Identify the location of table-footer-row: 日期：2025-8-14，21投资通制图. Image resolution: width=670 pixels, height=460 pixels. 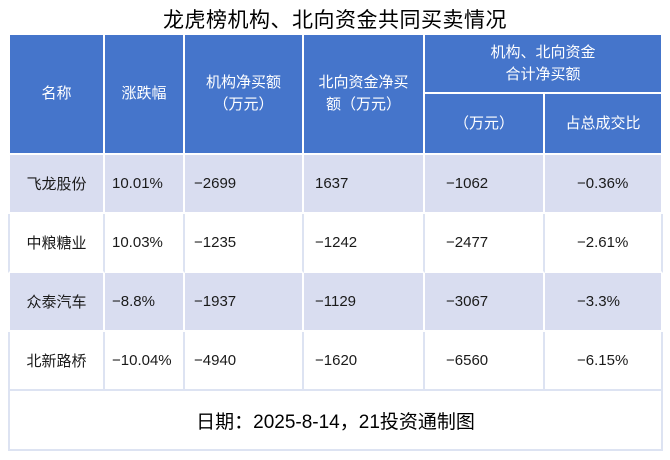
(336, 421).